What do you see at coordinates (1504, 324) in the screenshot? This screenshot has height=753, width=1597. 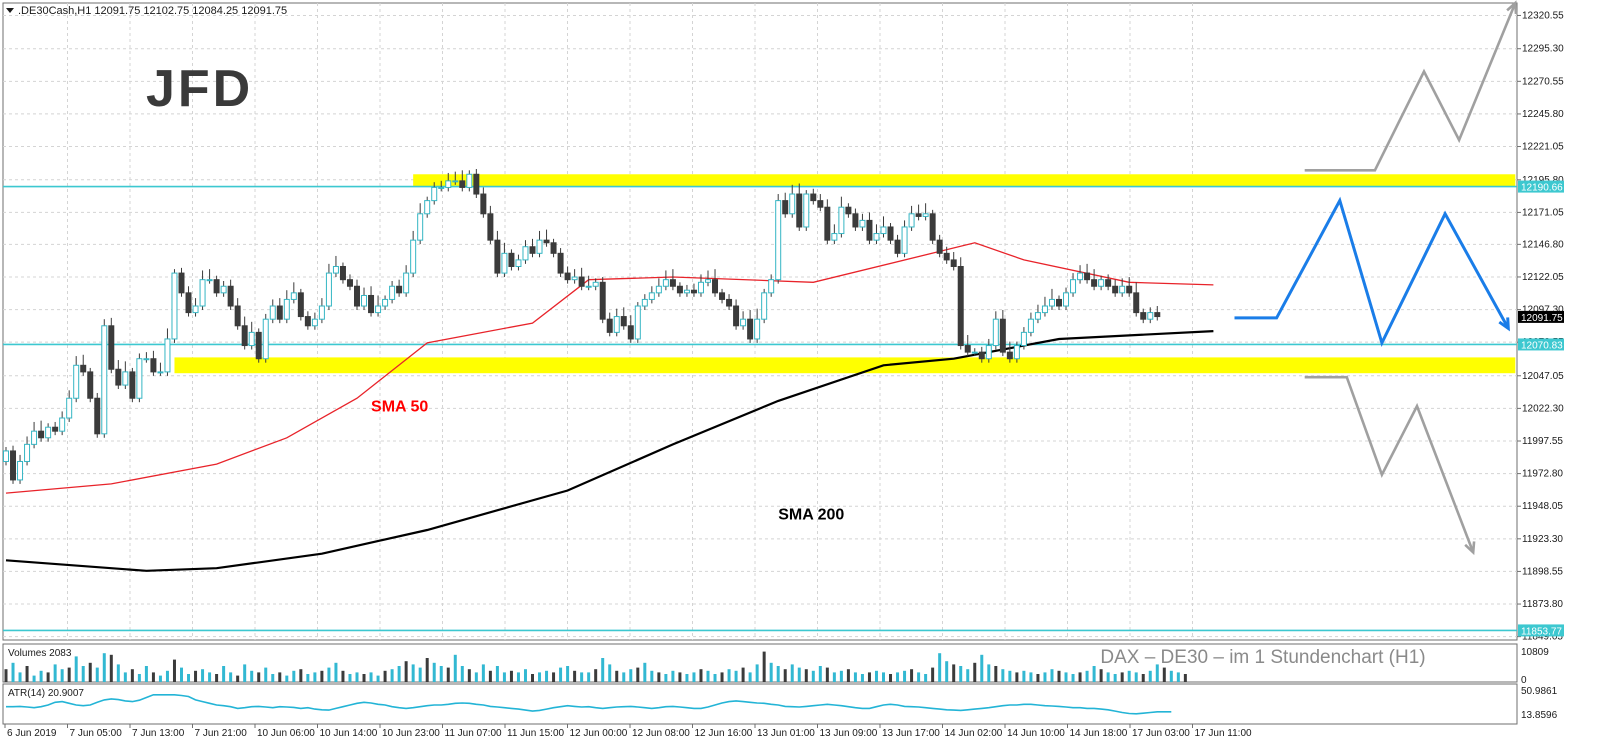 I see `scenario-arrowhead-base` at bounding box center [1504, 324].